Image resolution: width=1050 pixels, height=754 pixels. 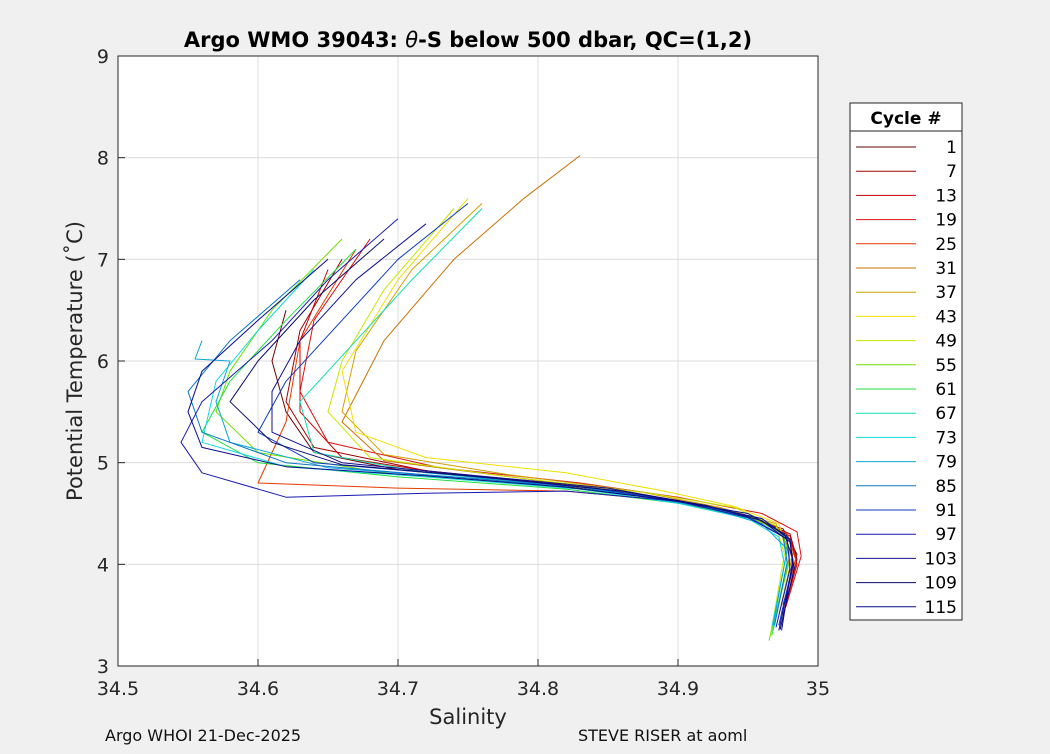 I want to click on legend-label: 25, so click(x=946, y=245).